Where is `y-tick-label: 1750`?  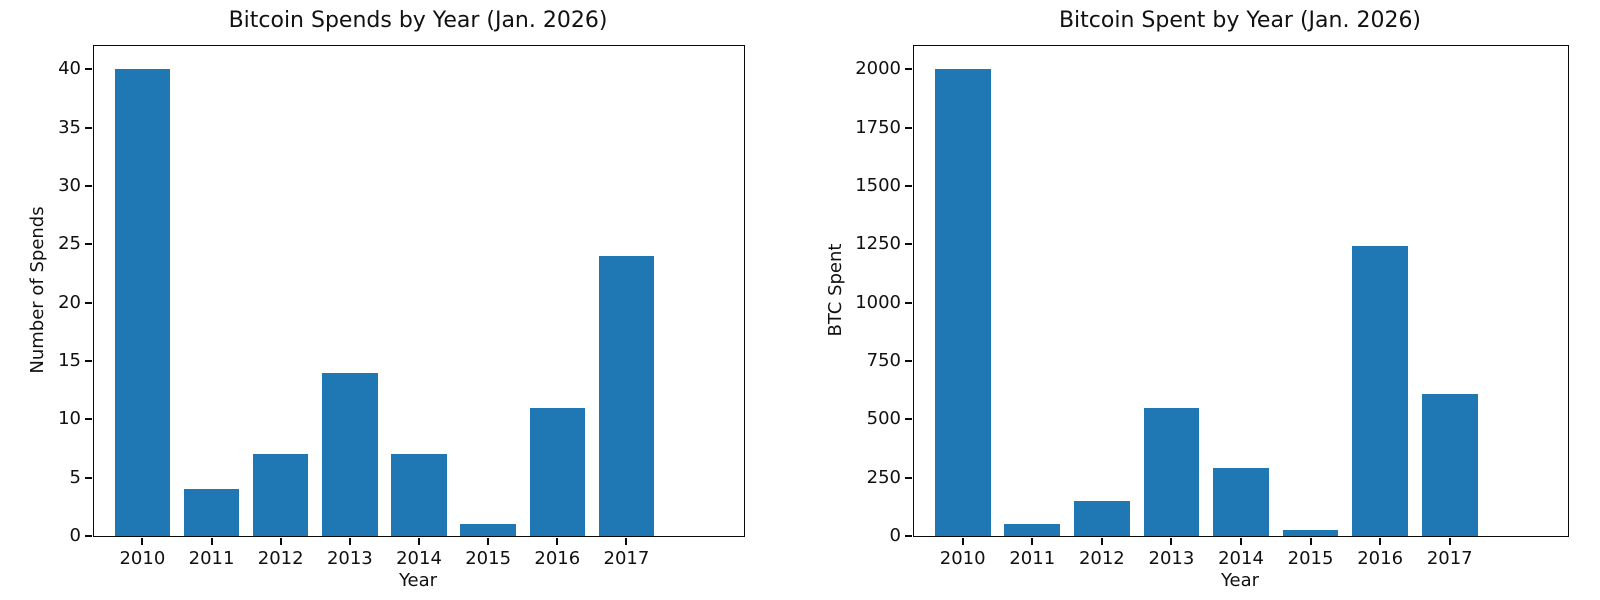
y-tick-label: 1750 is located at coordinates (878, 127).